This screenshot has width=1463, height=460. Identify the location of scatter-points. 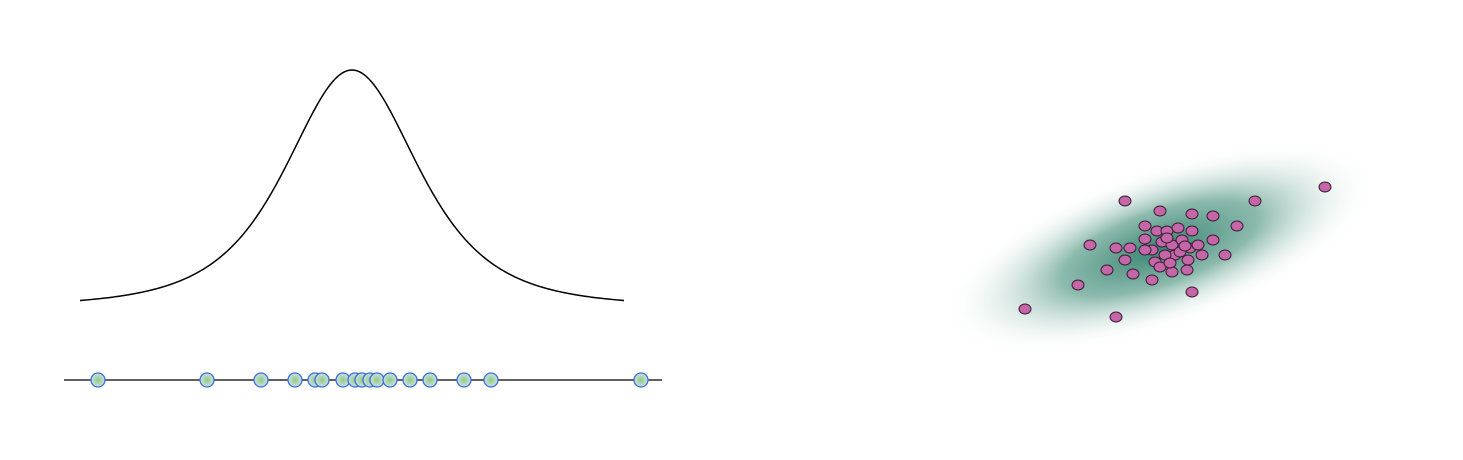
(1175, 252).